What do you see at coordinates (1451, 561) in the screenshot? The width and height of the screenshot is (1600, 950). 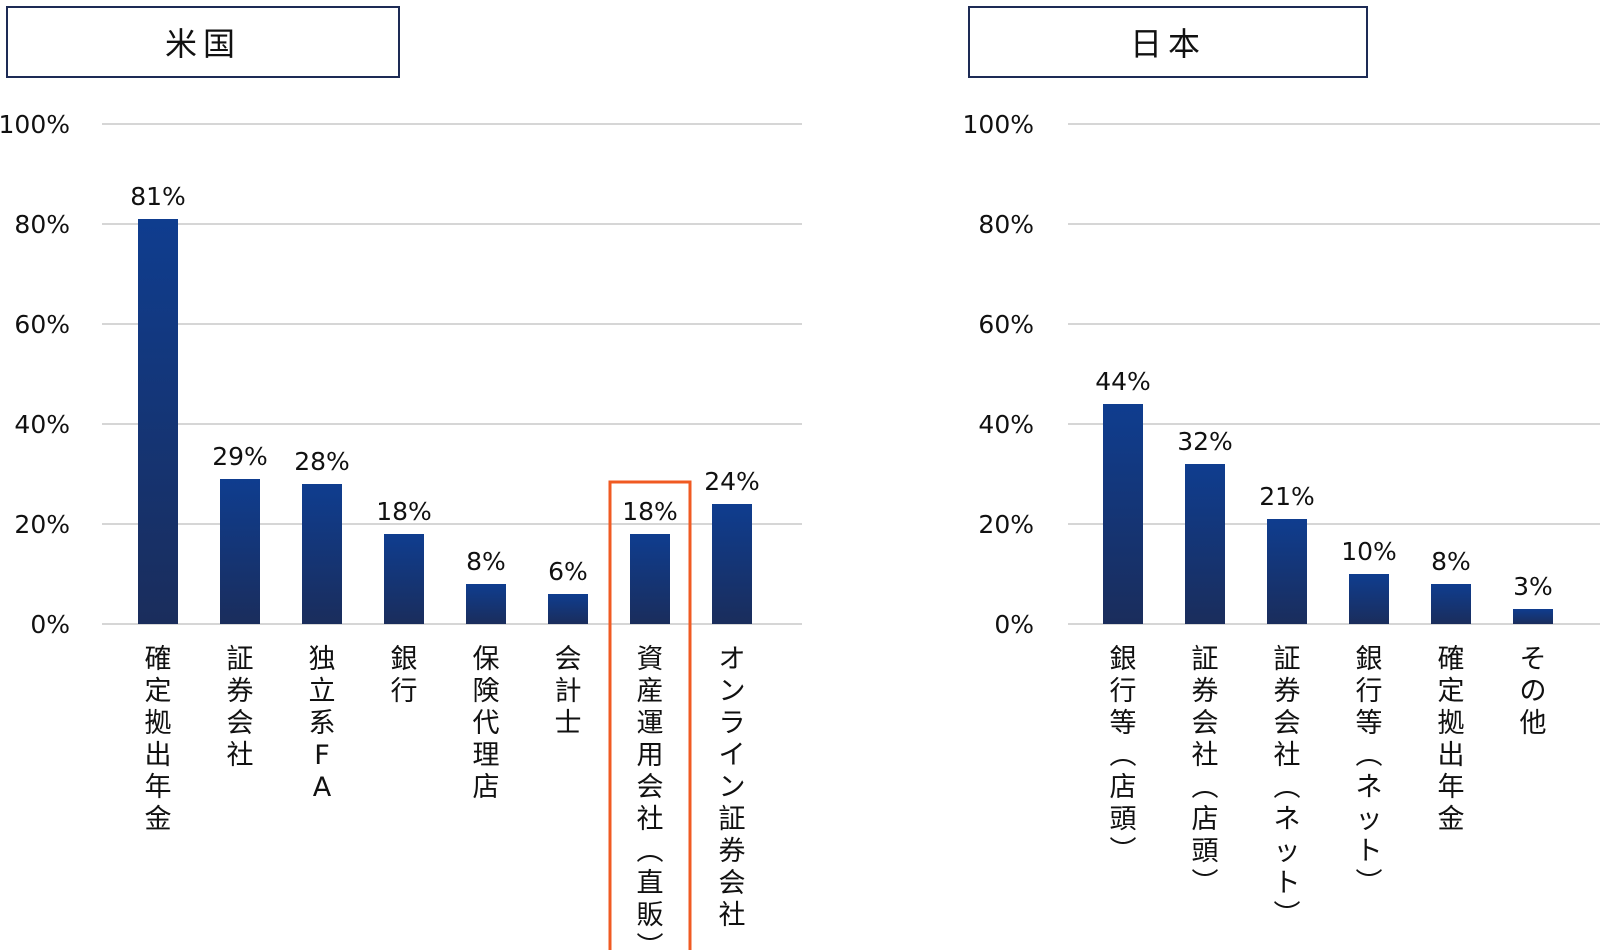 I see `jp-data-label: 8%` at bounding box center [1451, 561].